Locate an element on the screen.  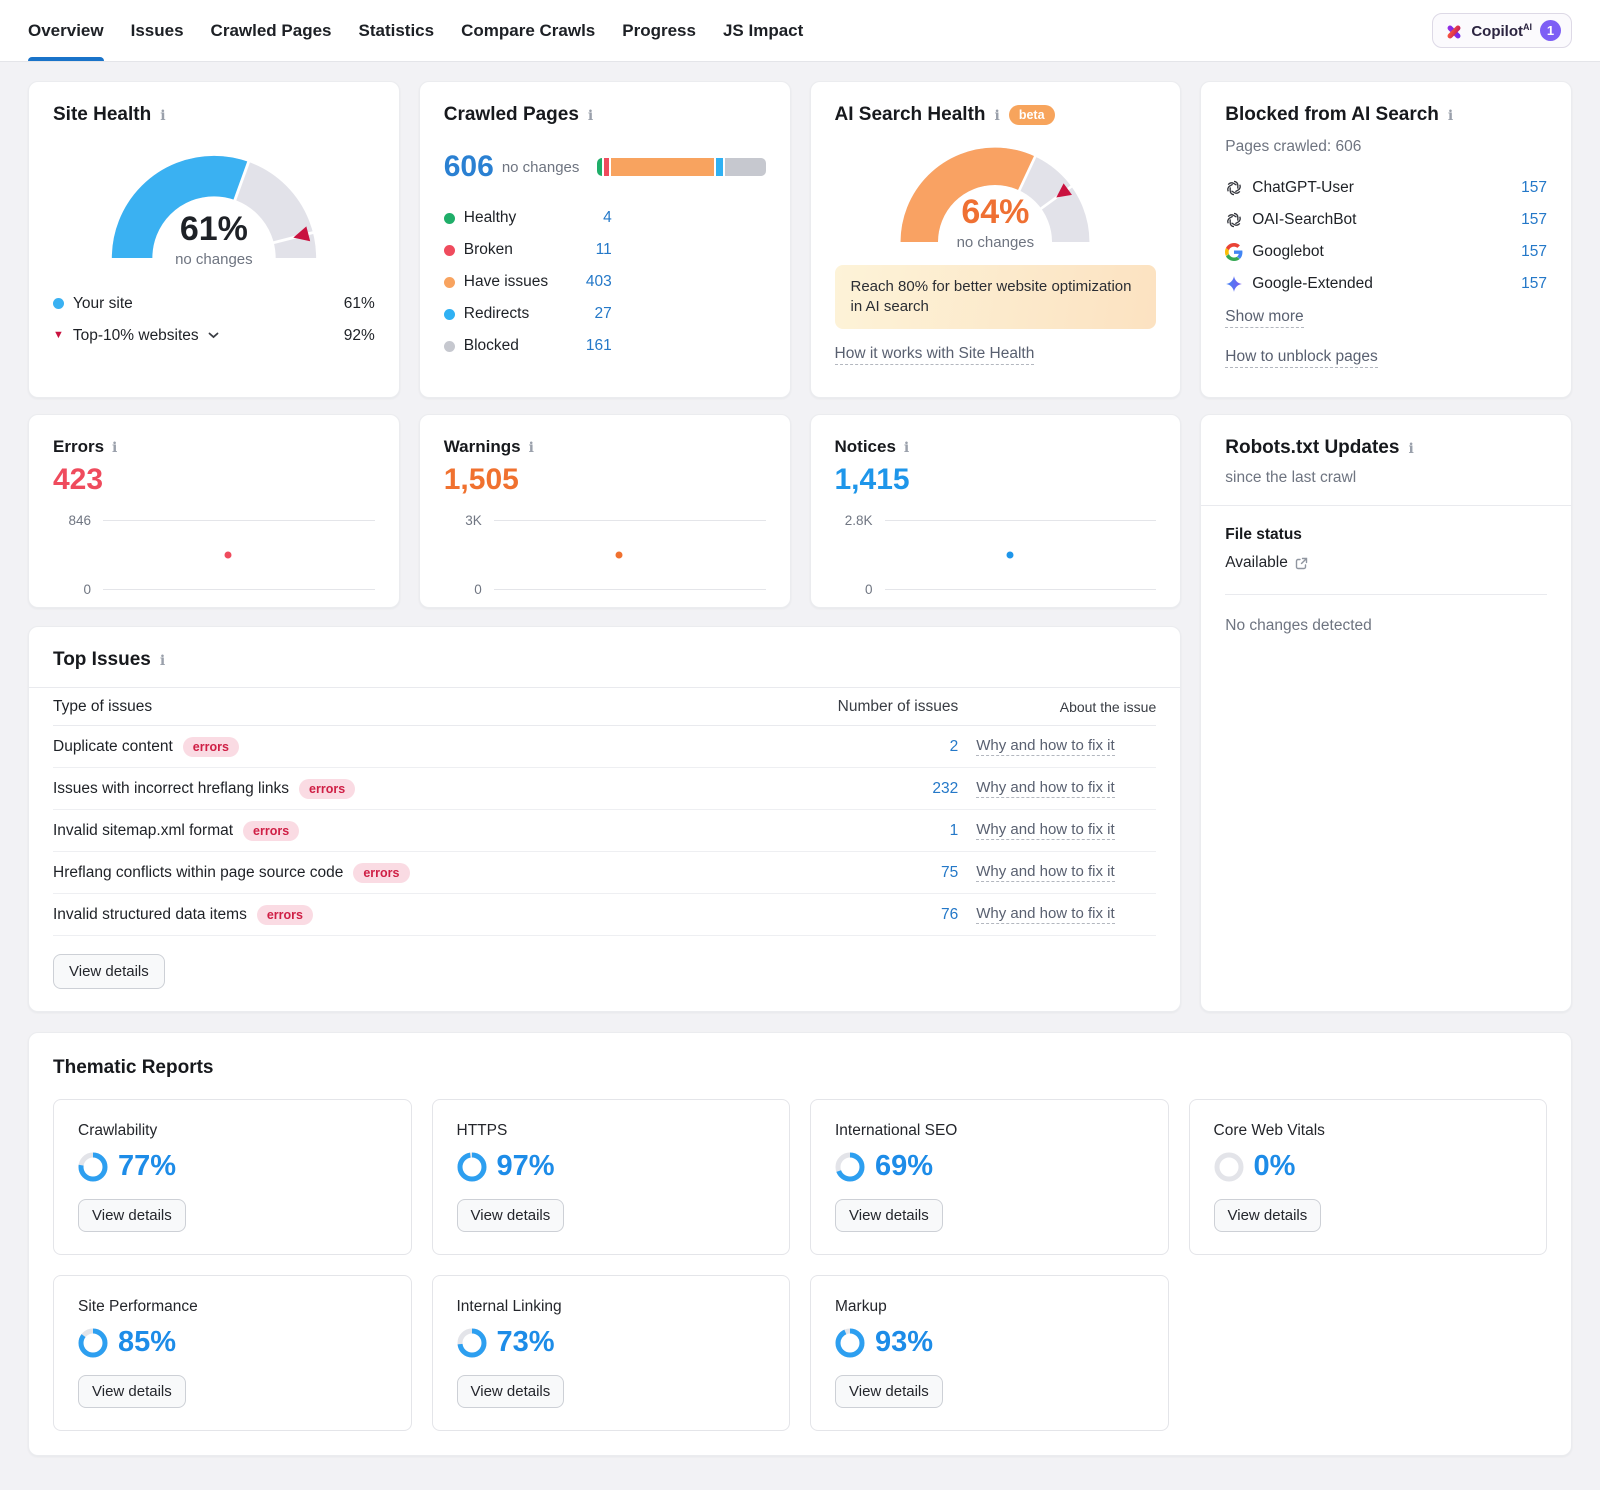
broken-value: 11 is located at coordinates (603, 249).